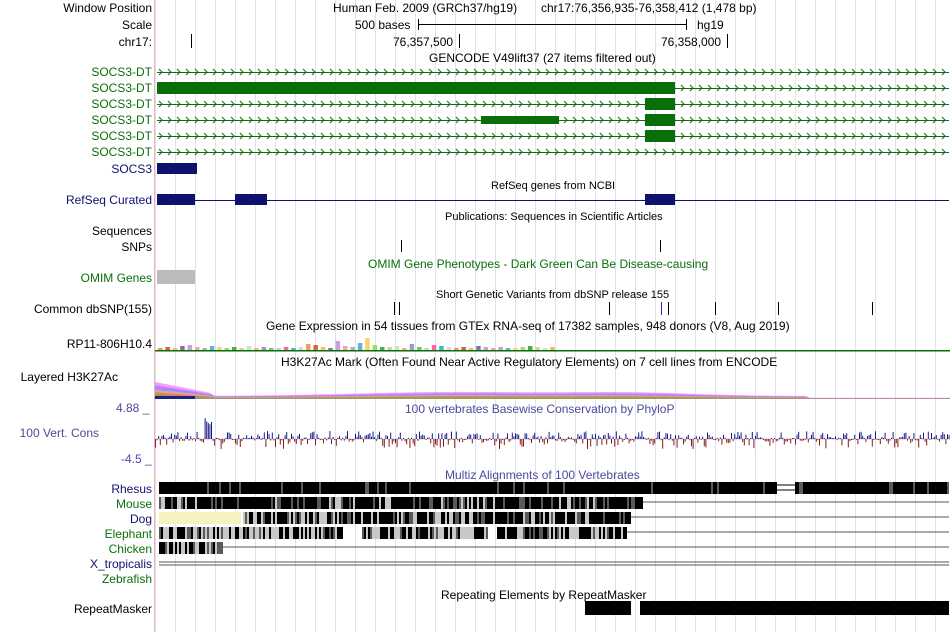 This screenshot has width=950, height=632. I want to click on sequences-label: Sequences, so click(121, 231).